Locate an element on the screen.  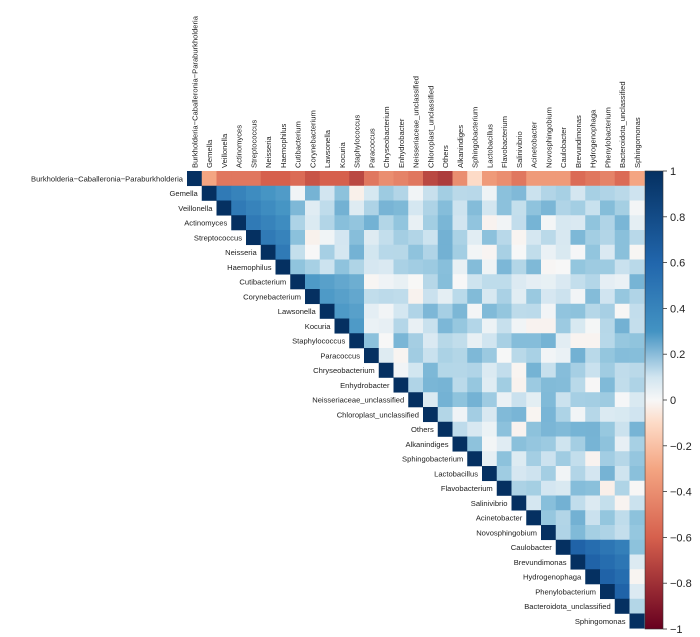
column-label: Hydrogenophaga is located at coordinates (593, 138).